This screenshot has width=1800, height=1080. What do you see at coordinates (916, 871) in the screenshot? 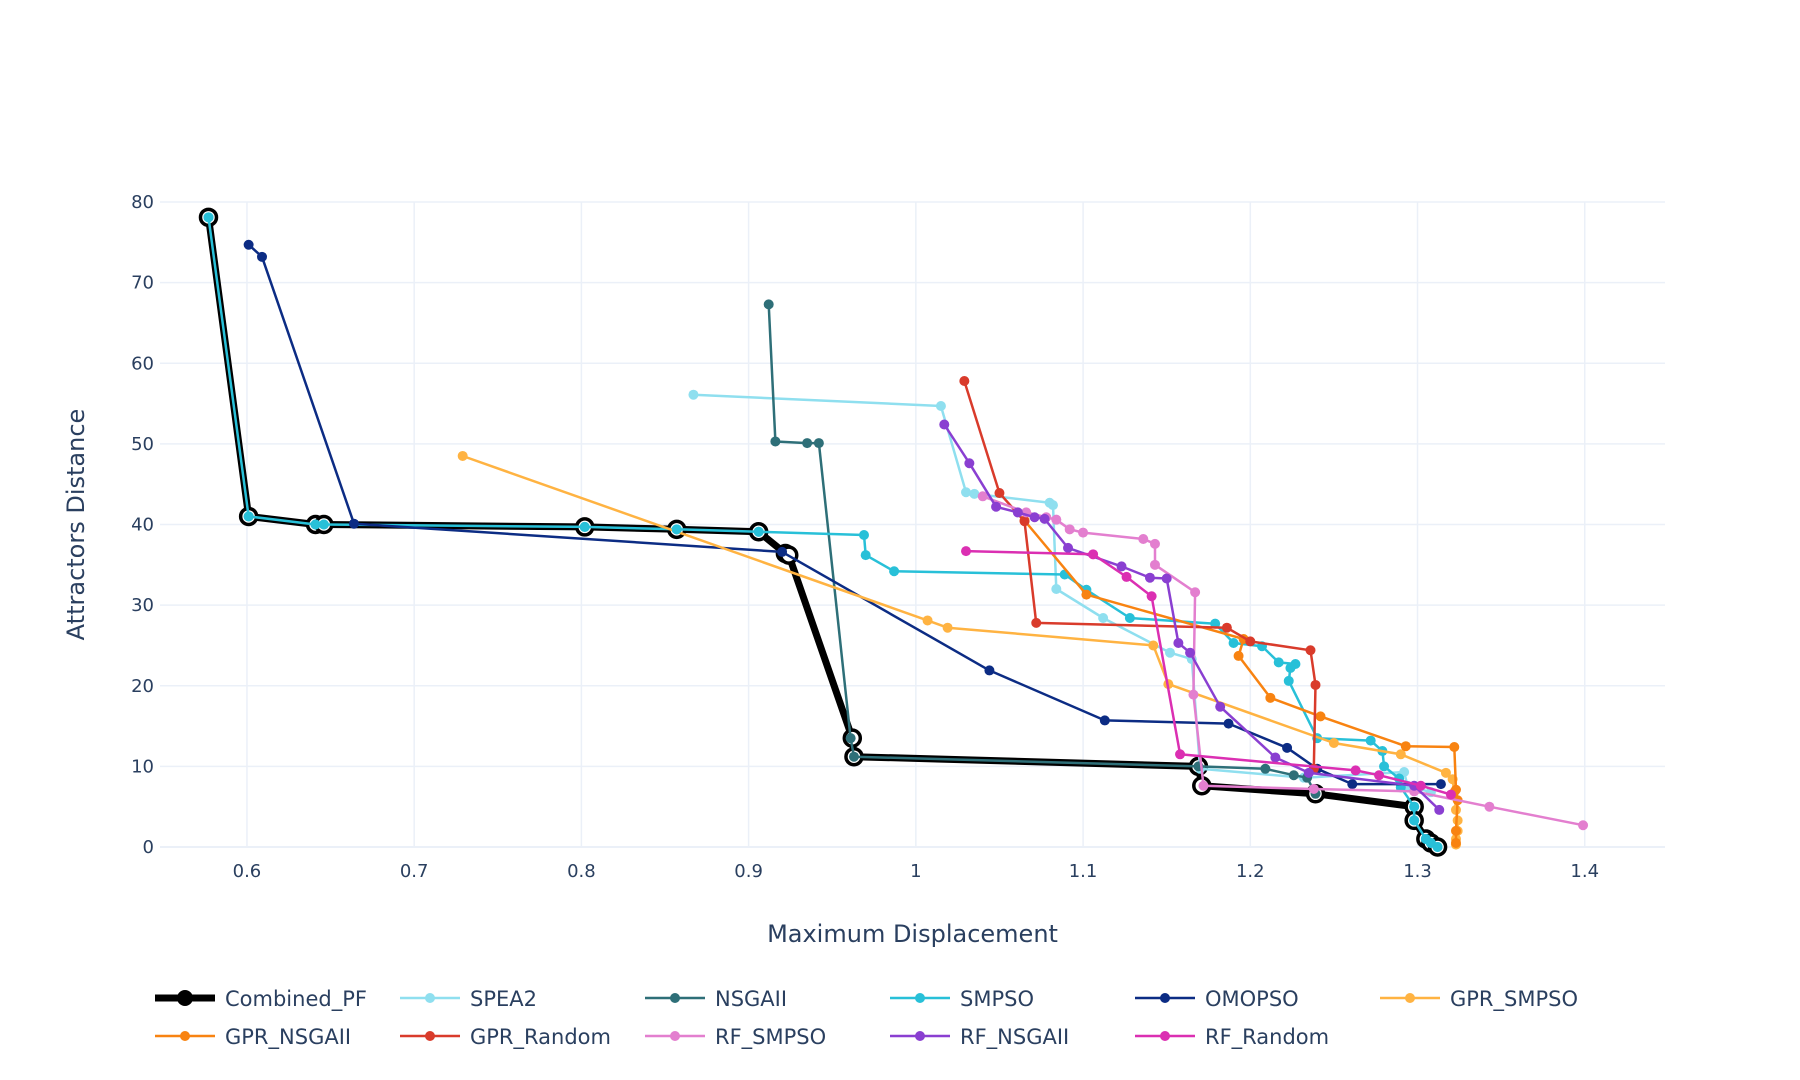
I see `x-axis-ticks: 0.6 0.7 0.8 0.9 1 1.1 1.2 1.3 1.4` at bounding box center [916, 871].